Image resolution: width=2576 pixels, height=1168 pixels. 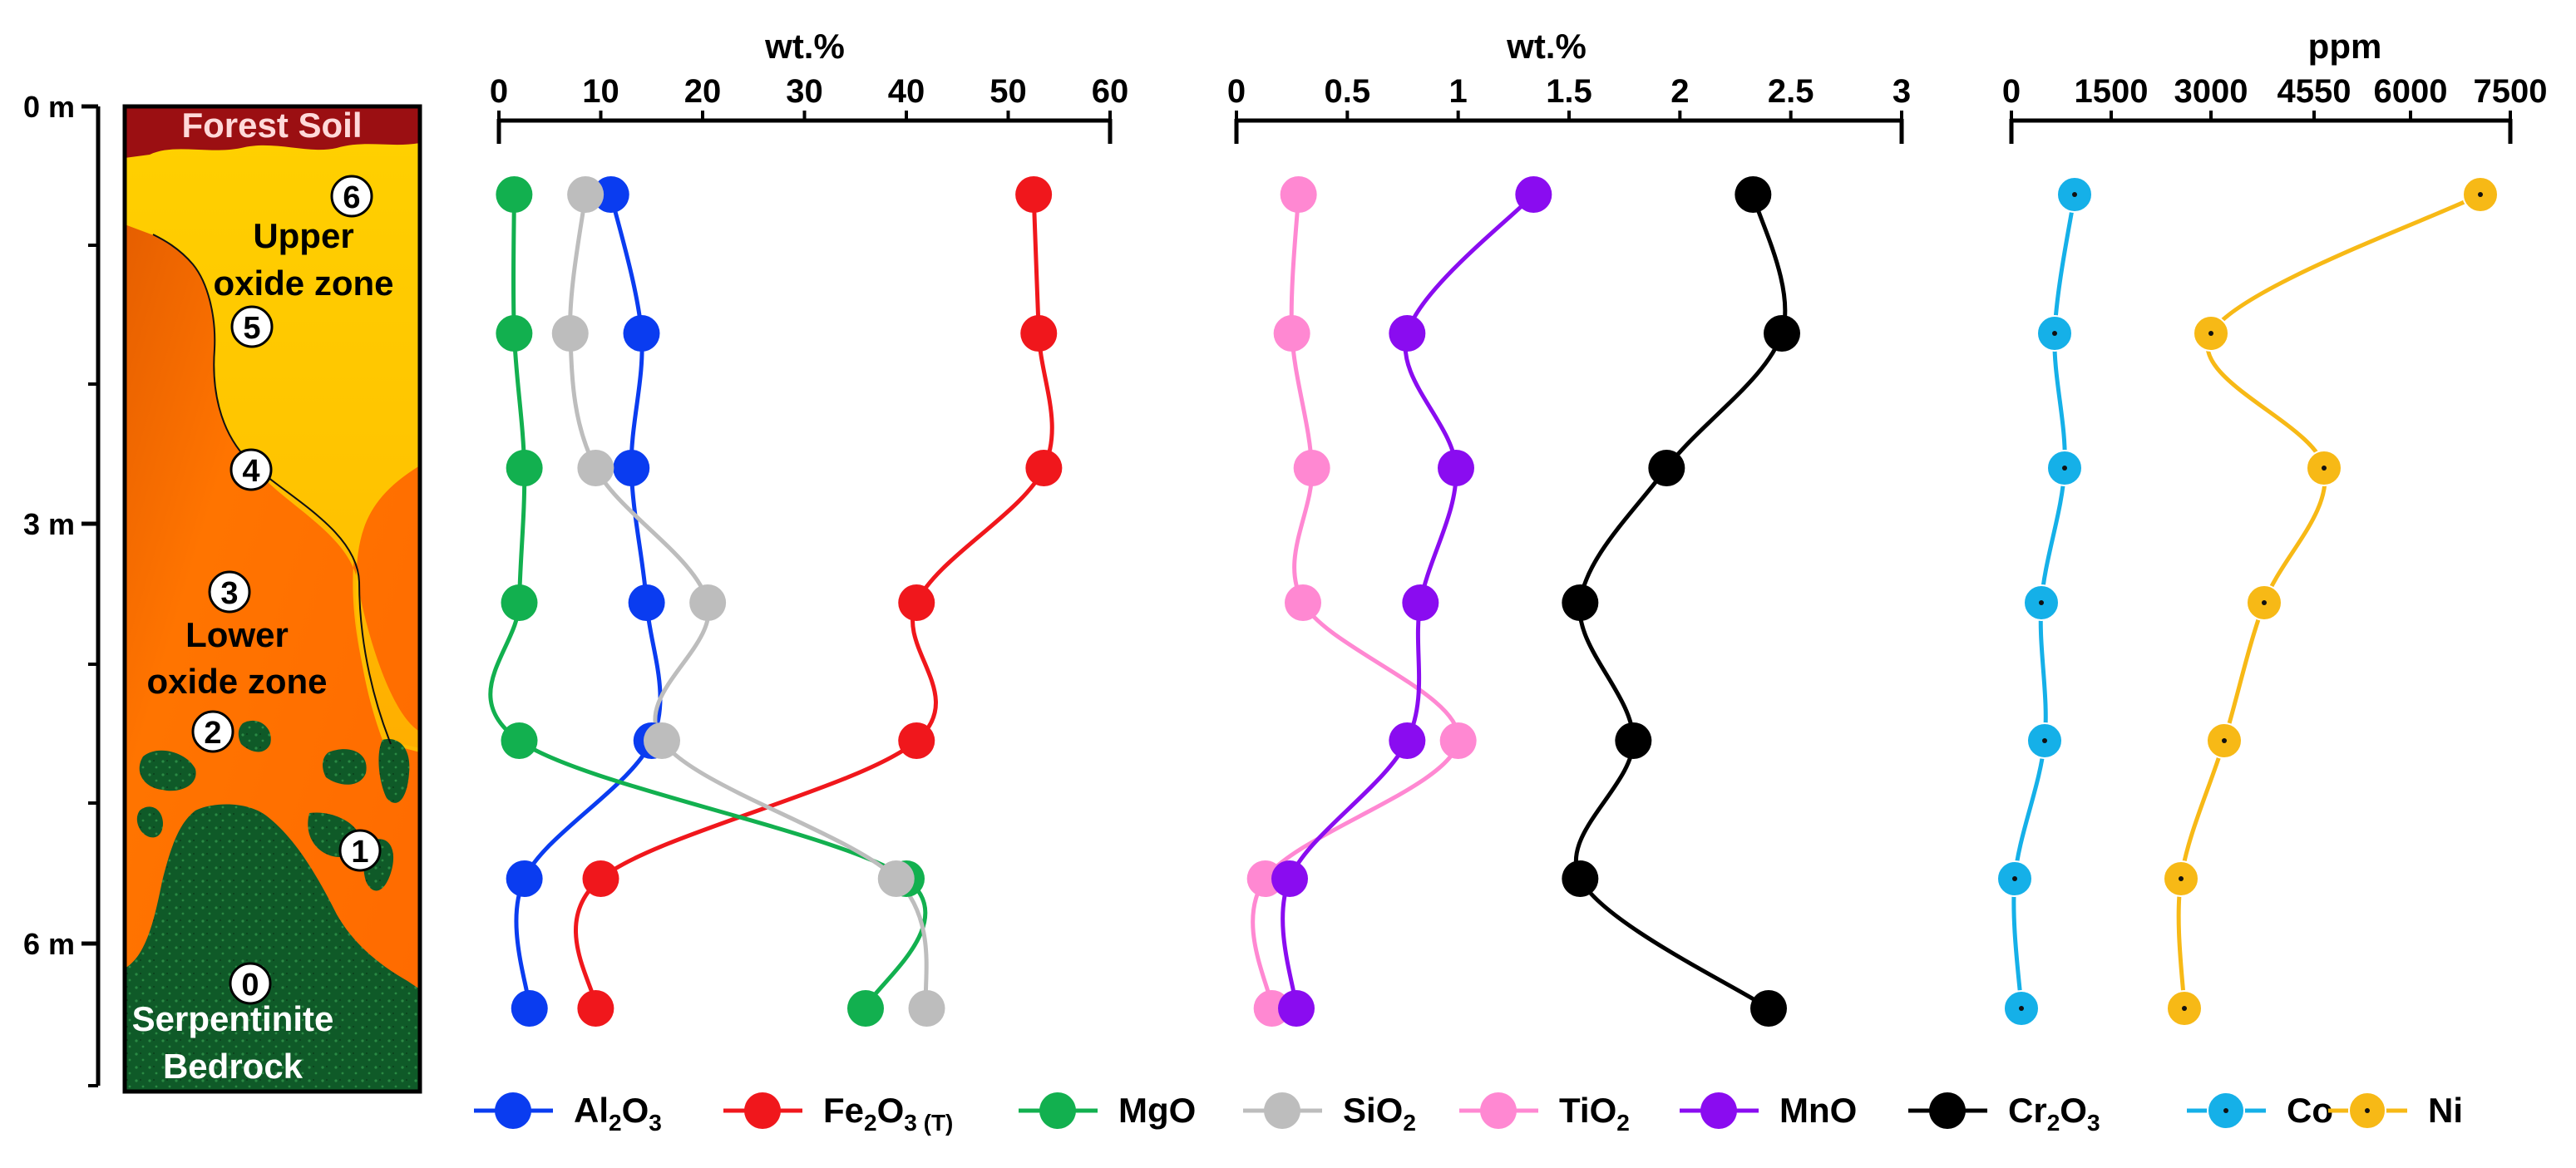 I want to click on depth-tick-label-3m: 3 m, so click(x=49, y=524).